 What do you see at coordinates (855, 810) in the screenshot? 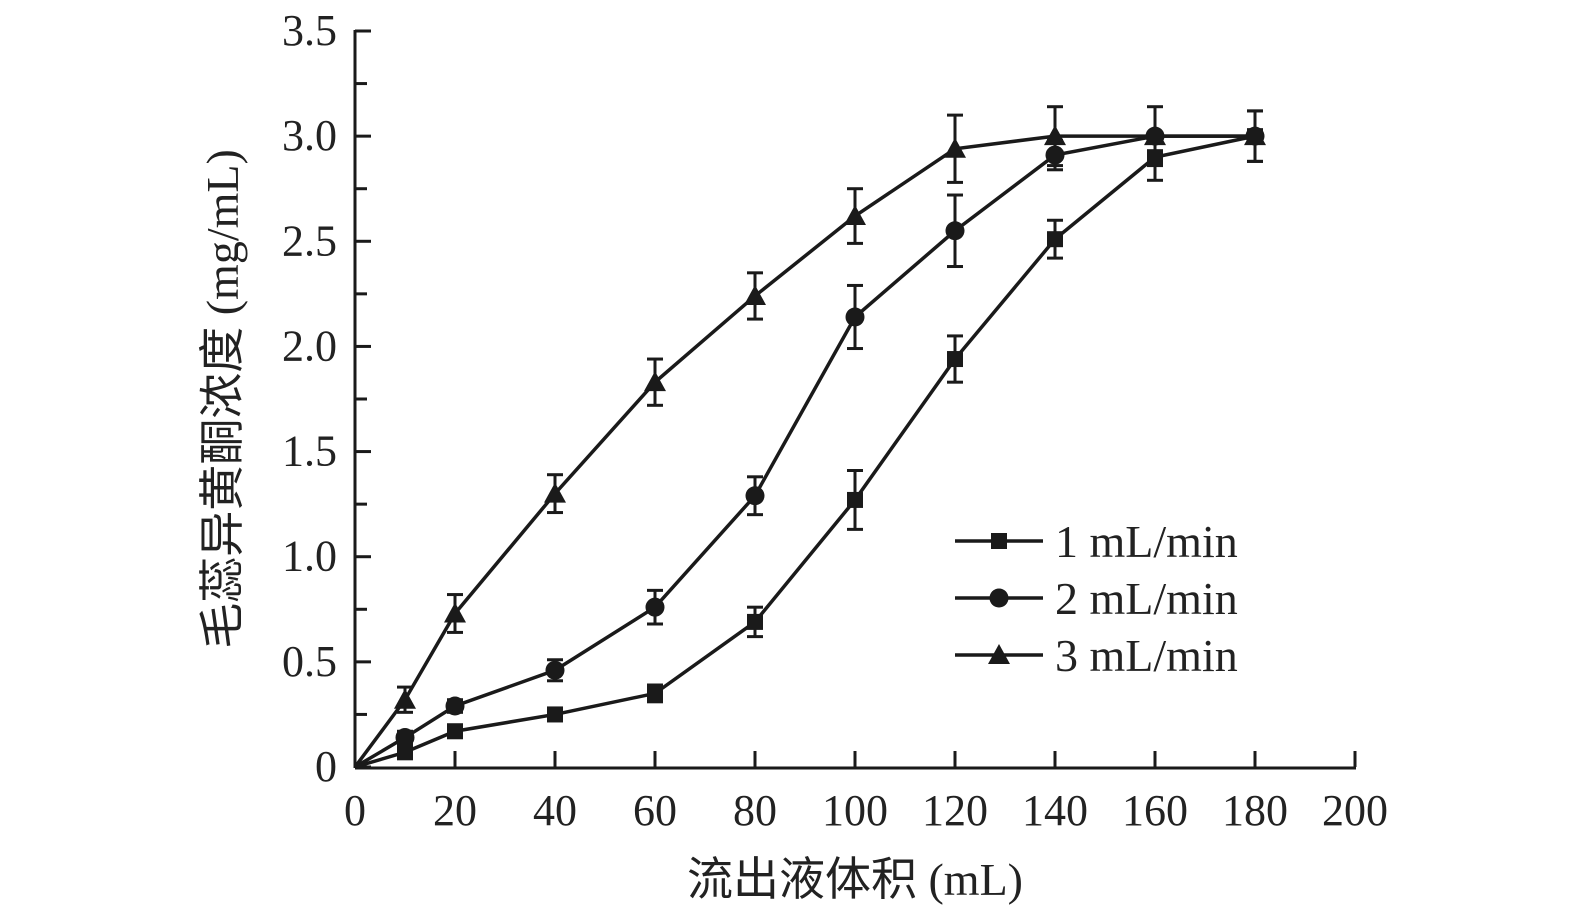
I see `x-tick-label: 100` at bounding box center [855, 810].